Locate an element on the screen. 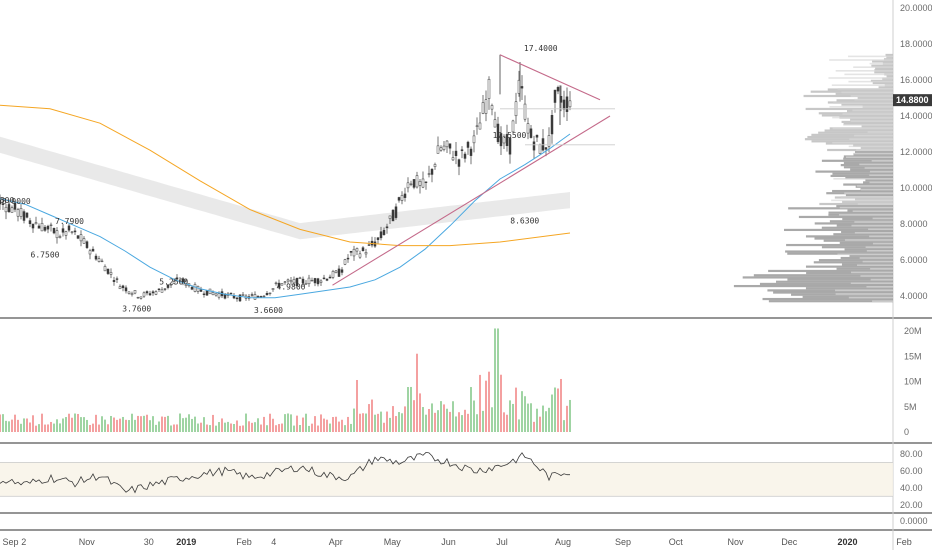 The width and height of the screenshot is (932, 550). price-annotation: 3.7600 is located at coordinates (136, 308).